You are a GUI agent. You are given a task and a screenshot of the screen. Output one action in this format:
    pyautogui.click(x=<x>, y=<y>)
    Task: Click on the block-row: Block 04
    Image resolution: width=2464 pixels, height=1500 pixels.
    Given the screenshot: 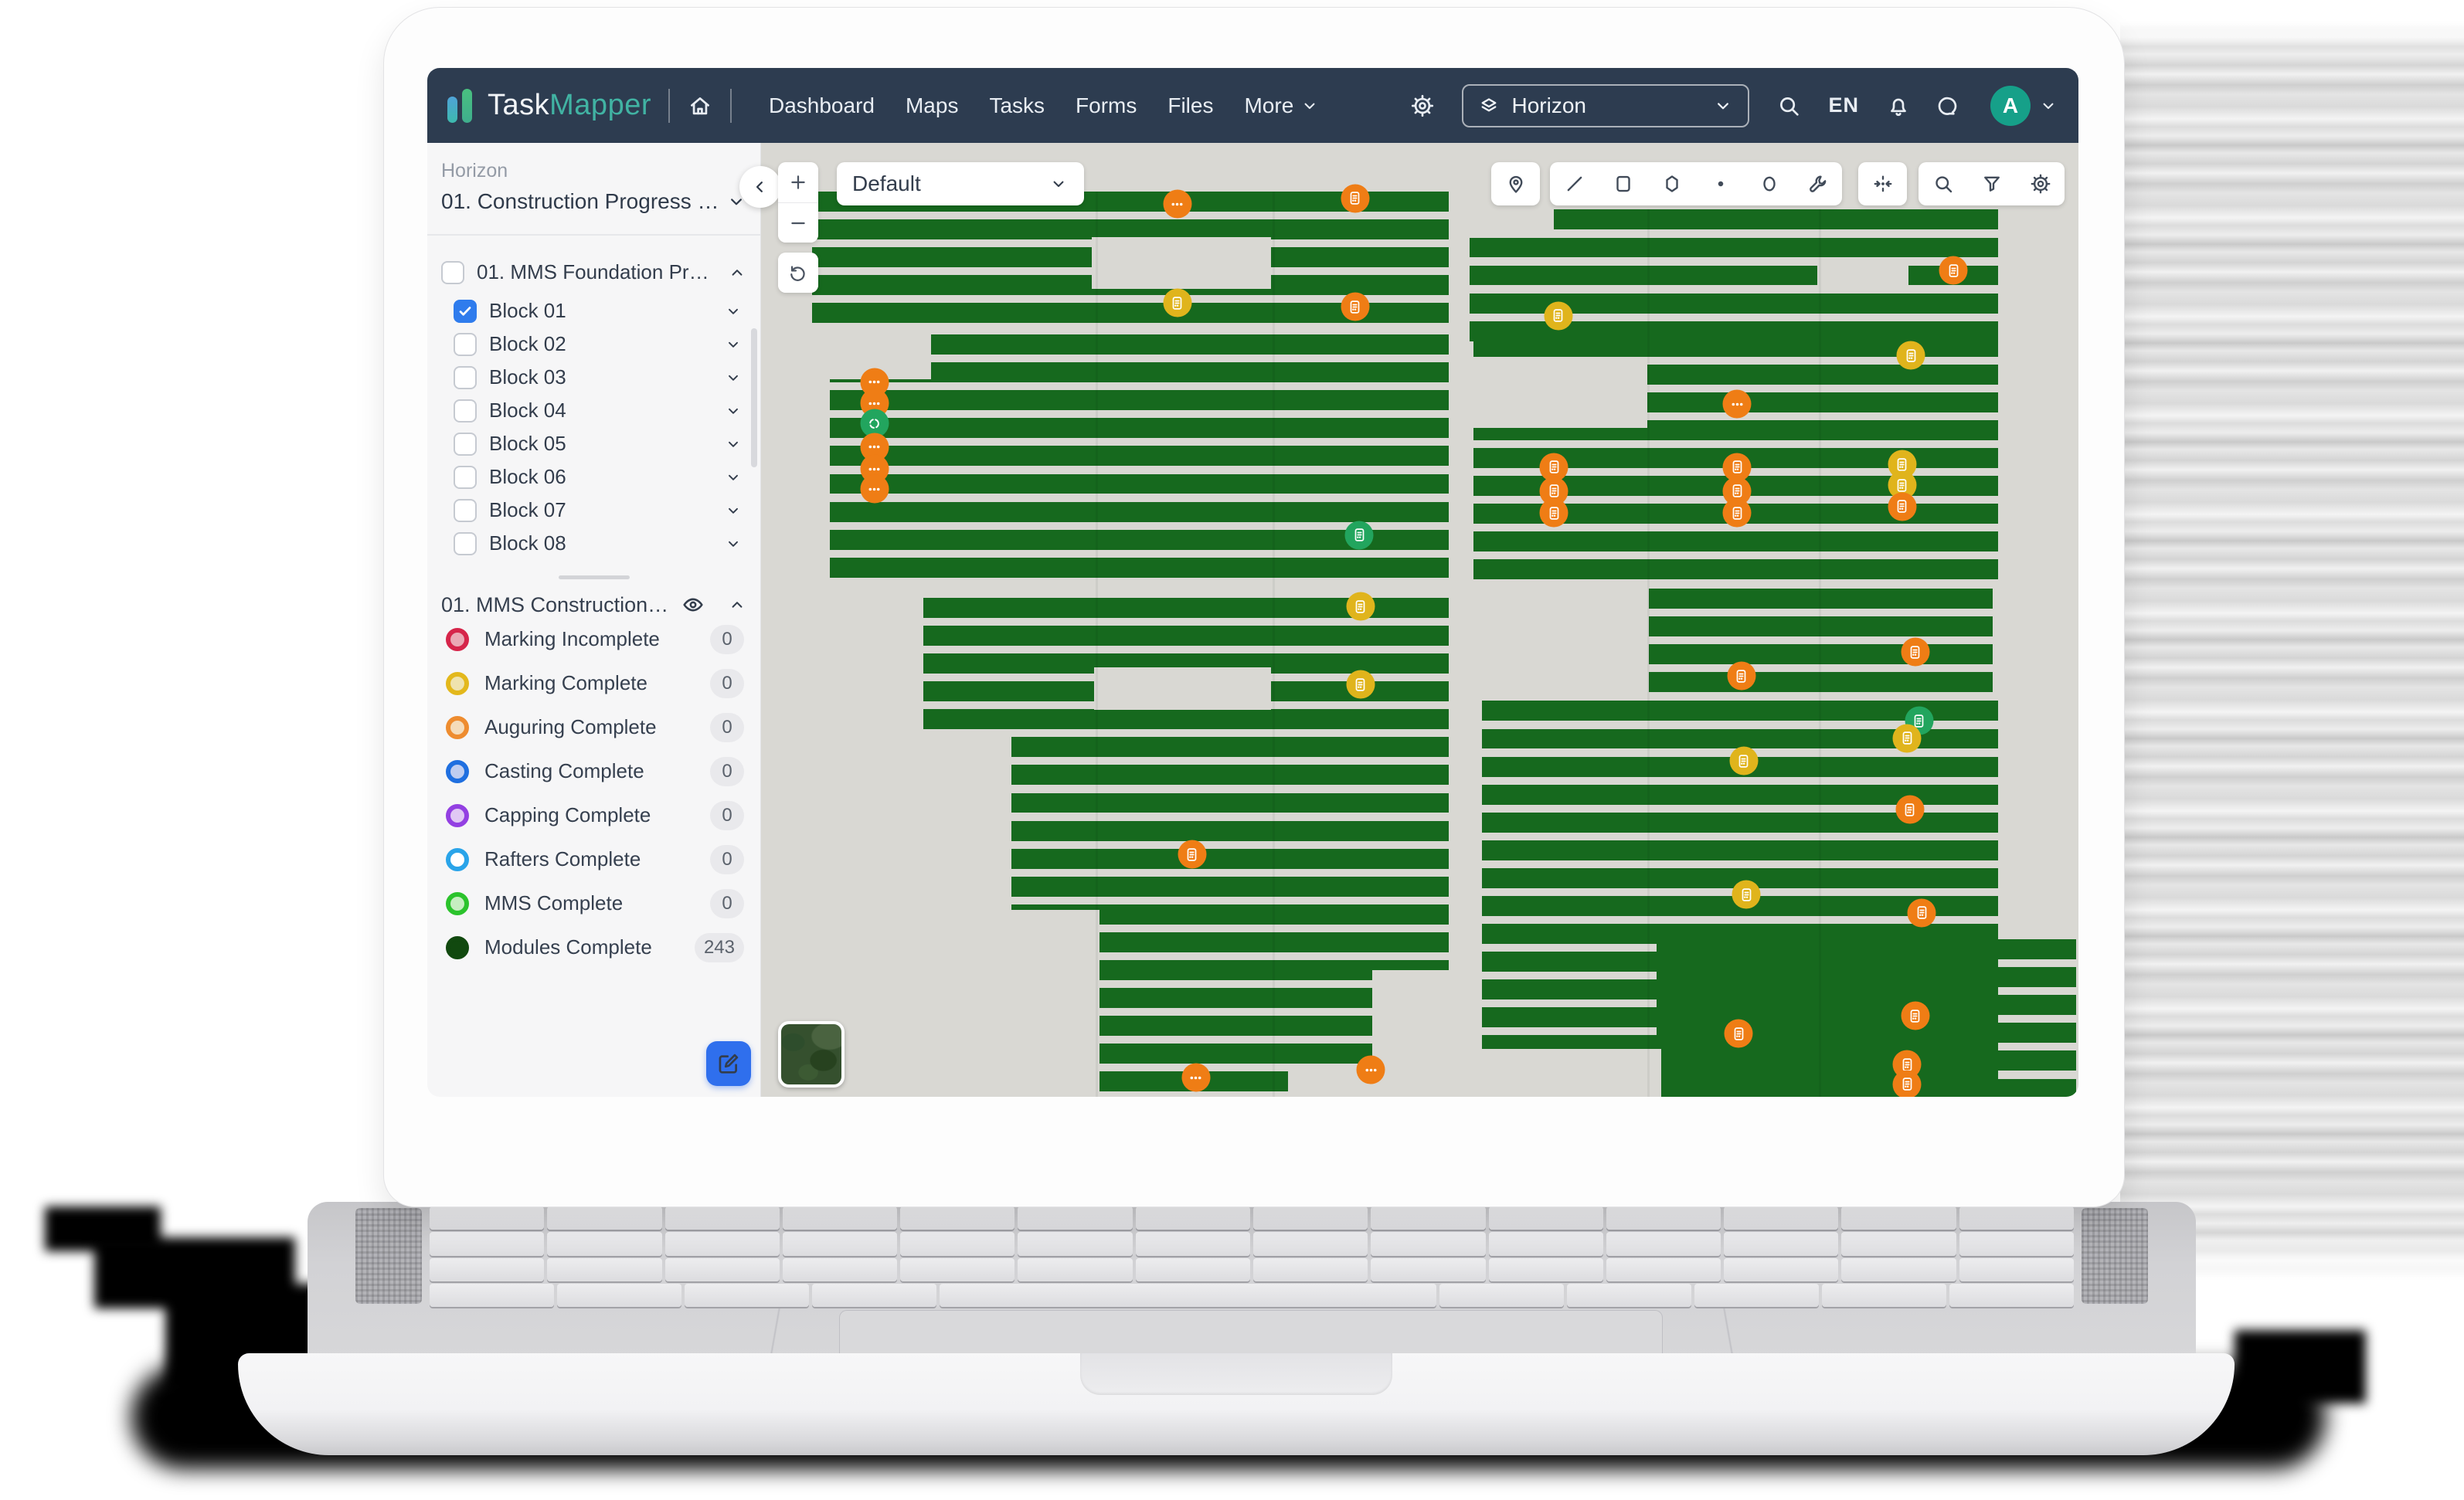 What is the action you would take?
    pyautogui.click(x=594, y=410)
    